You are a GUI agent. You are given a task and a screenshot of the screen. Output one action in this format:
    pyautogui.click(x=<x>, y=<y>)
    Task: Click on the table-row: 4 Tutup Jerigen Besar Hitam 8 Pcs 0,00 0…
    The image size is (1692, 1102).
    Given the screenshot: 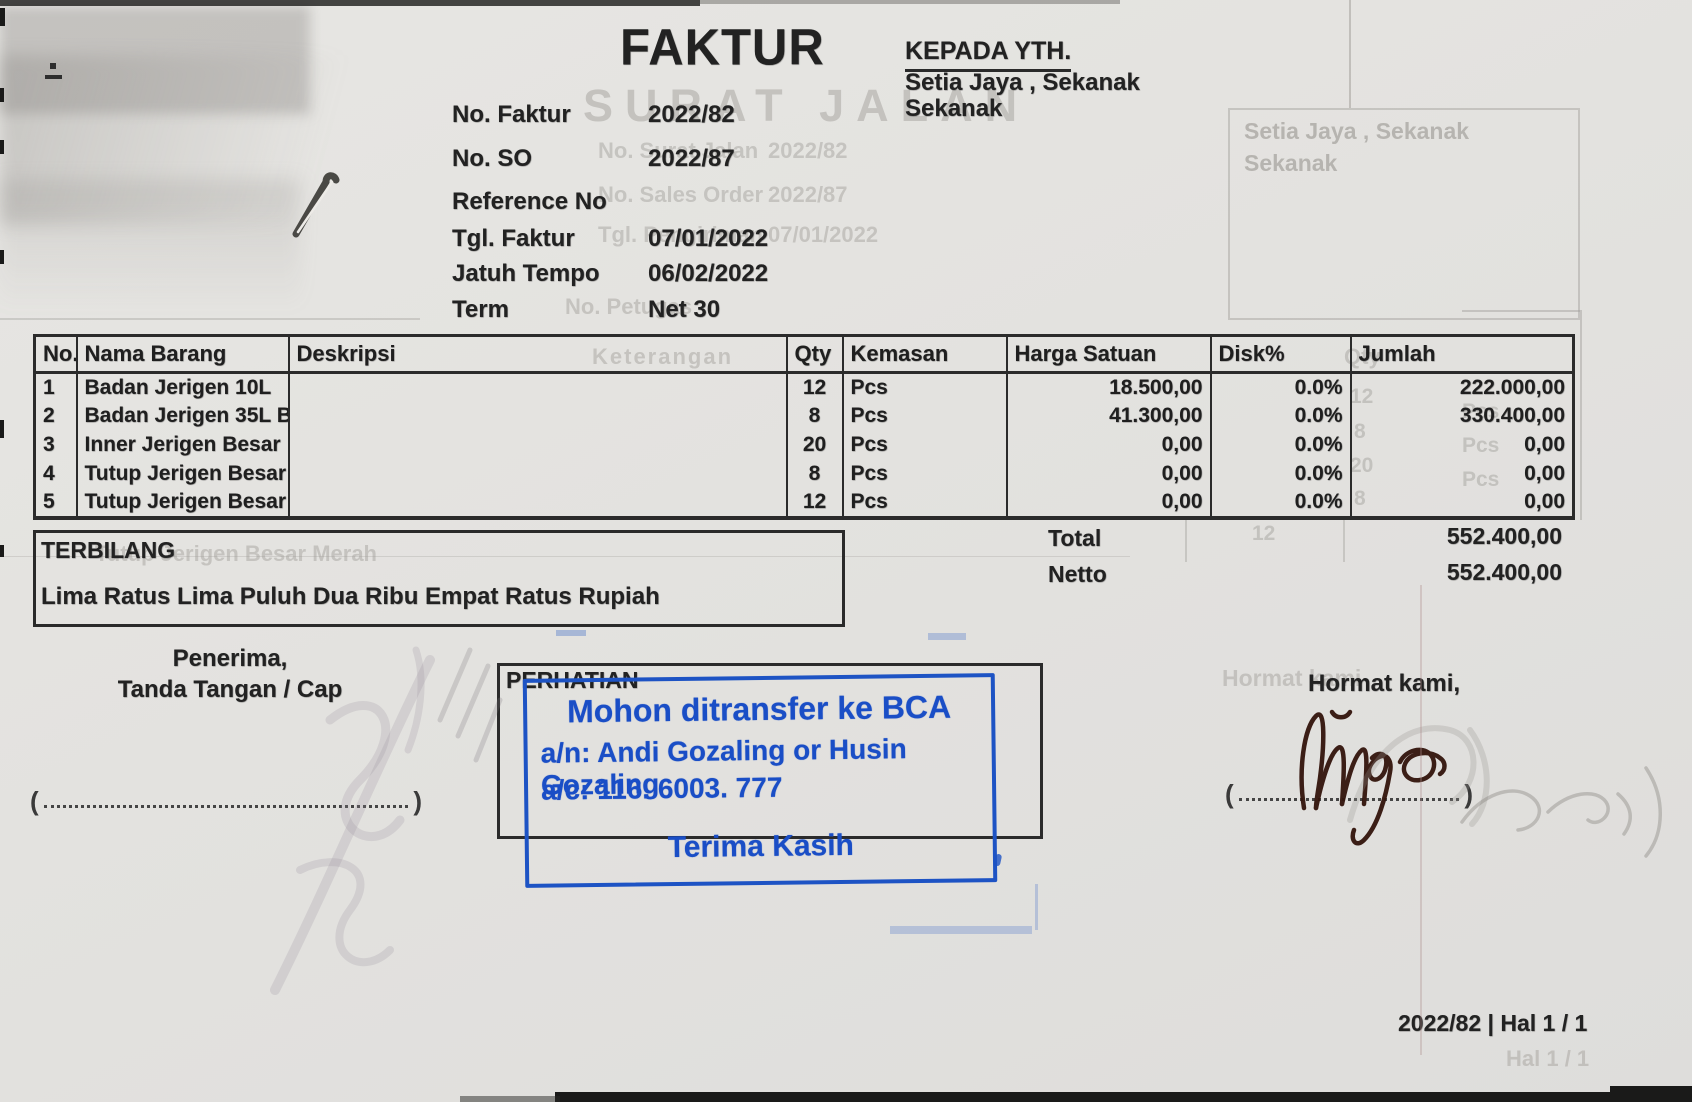 What is the action you would take?
    pyautogui.click(x=804, y=474)
    